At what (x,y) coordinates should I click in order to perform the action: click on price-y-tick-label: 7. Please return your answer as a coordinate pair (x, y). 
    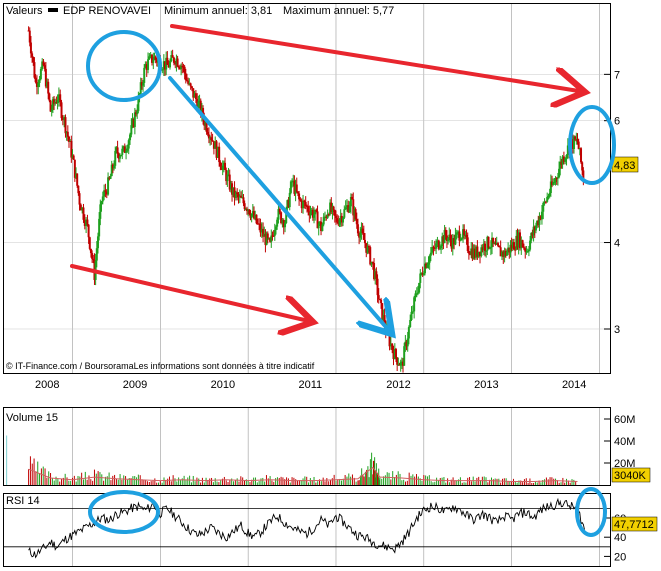
    Looking at the image, I should click on (617, 75).